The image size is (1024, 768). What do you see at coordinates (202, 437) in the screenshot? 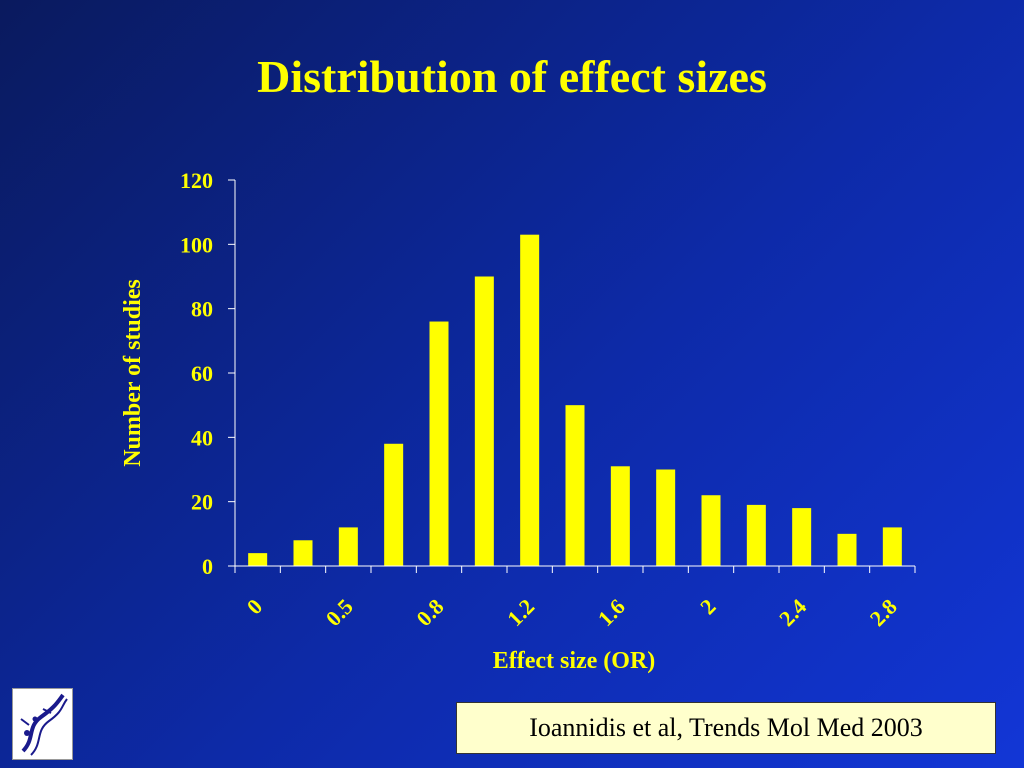
I see `y-tick-label: 40` at bounding box center [202, 437].